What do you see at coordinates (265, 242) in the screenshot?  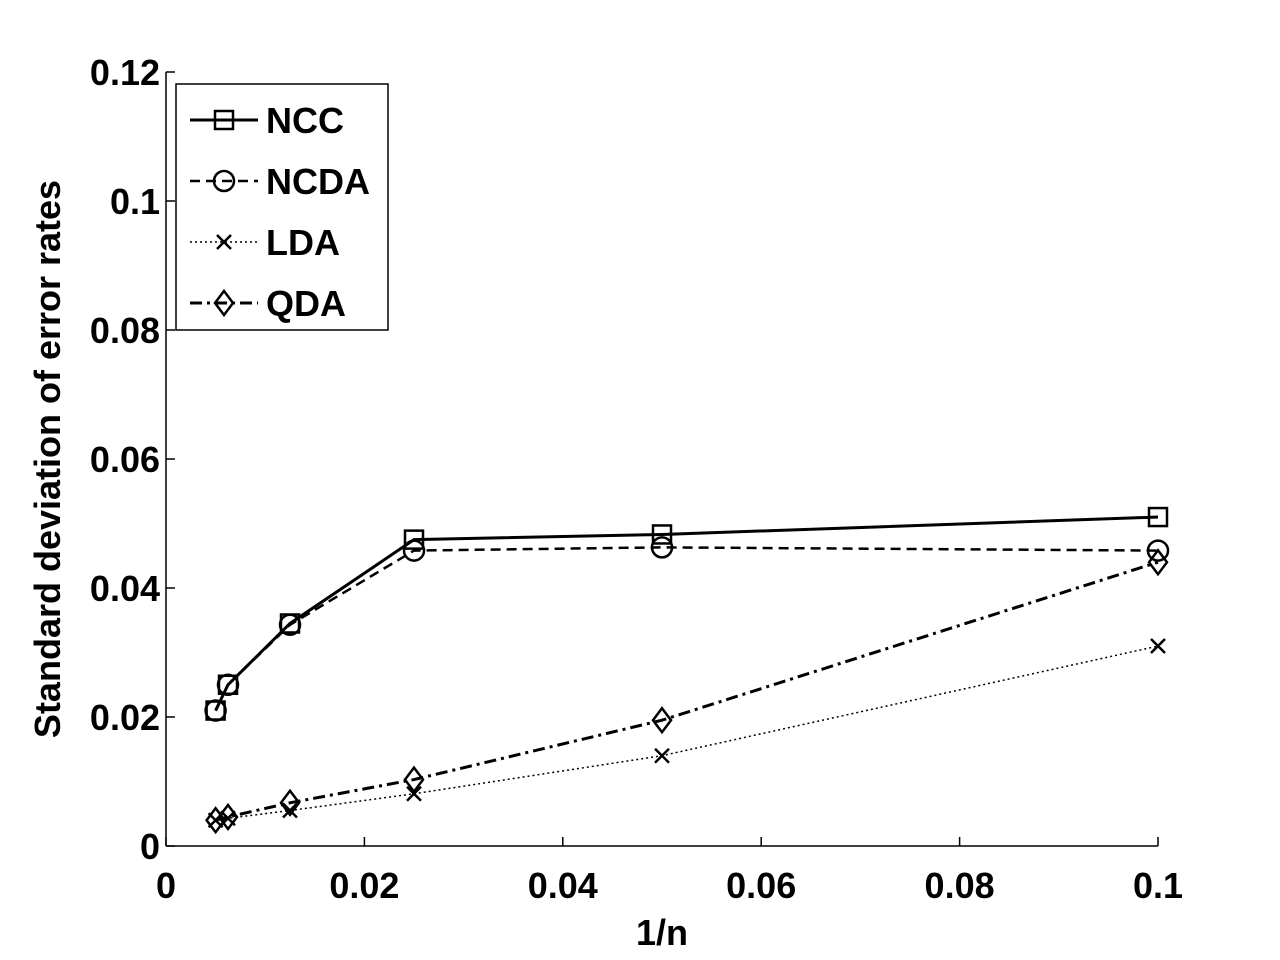 I see `legend-entry-lda: LDA` at bounding box center [265, 242].